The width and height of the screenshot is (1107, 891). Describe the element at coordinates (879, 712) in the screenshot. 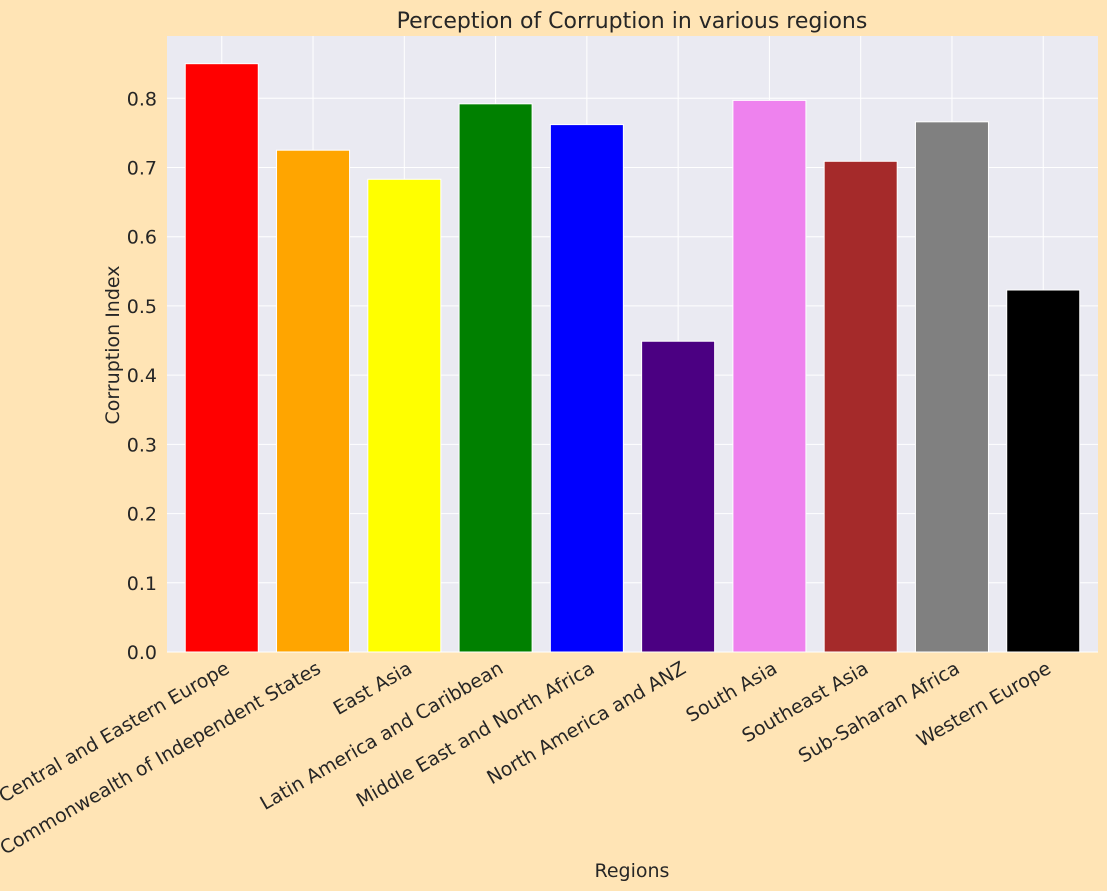

I see `x-tick-label: Sub-Saharan Africa` at that location.